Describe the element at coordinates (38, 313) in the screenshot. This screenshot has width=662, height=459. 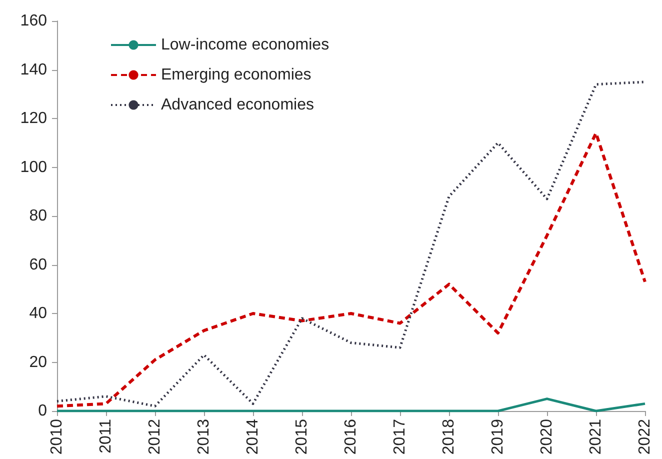
I see `y-tick-label: 40` at that location.